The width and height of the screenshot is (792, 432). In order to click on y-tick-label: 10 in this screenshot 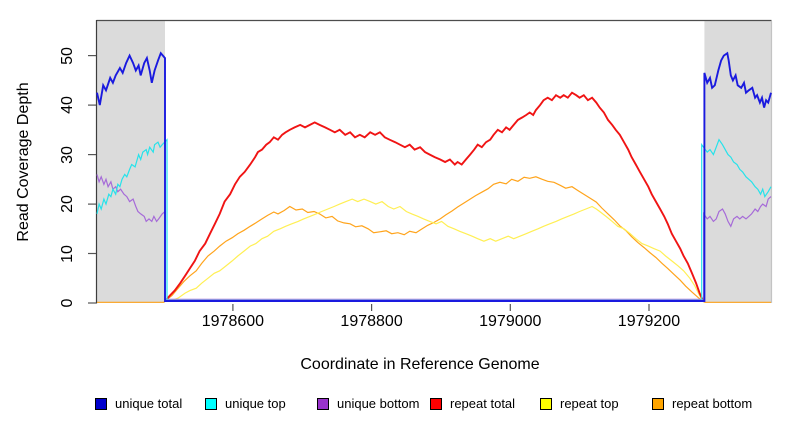, I will do `click(67, 253)`.